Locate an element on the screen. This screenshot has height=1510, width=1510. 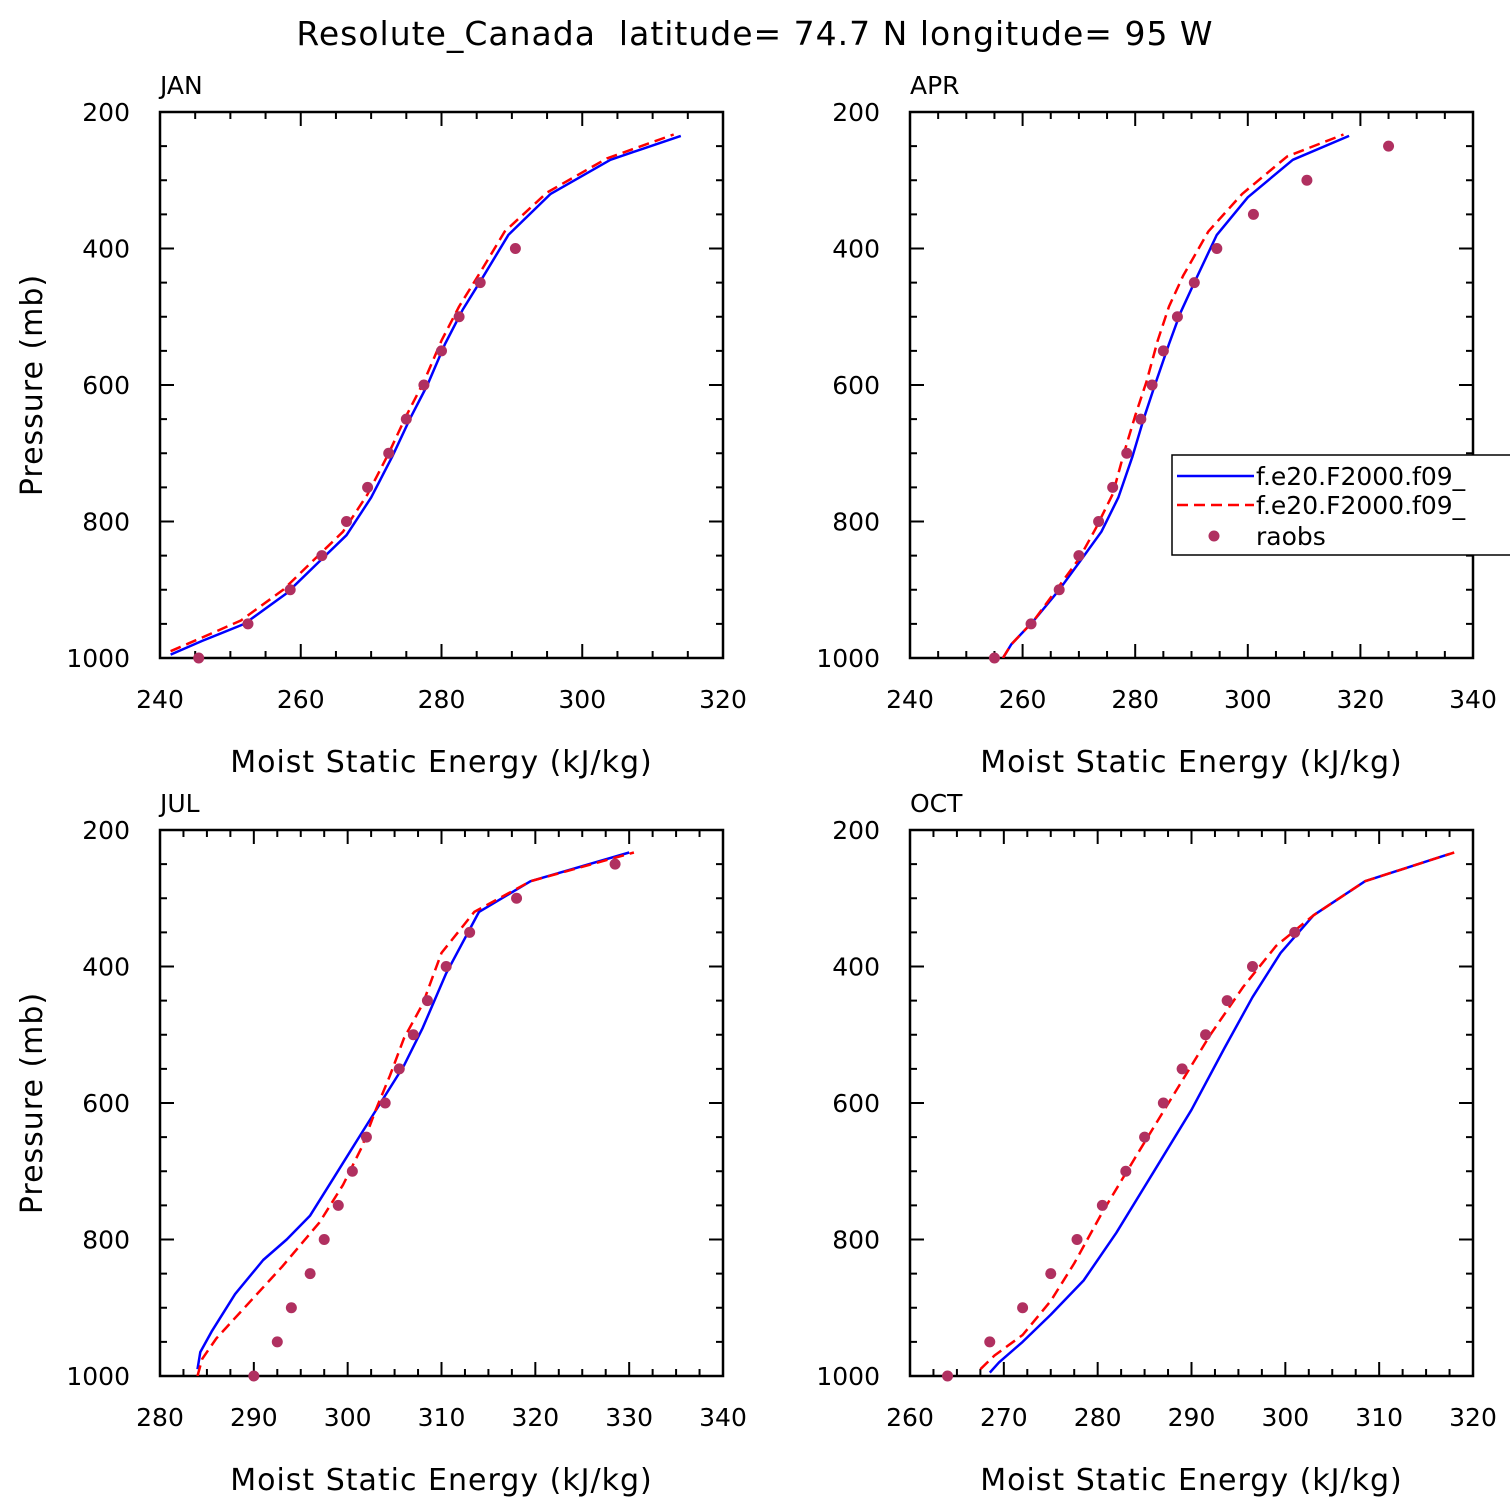
x-tick-label: 290 is located at coordinates (254, 1417).